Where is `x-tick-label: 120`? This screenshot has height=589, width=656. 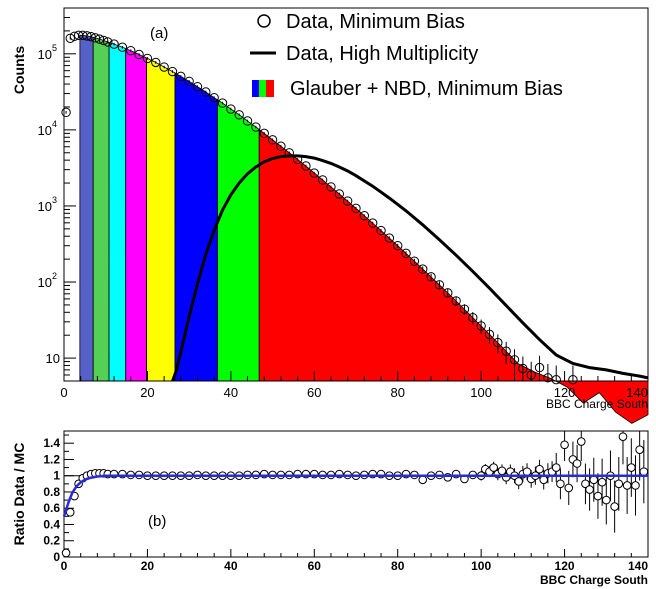
x-tick-label: 120 is located at coordinates (565, 566).